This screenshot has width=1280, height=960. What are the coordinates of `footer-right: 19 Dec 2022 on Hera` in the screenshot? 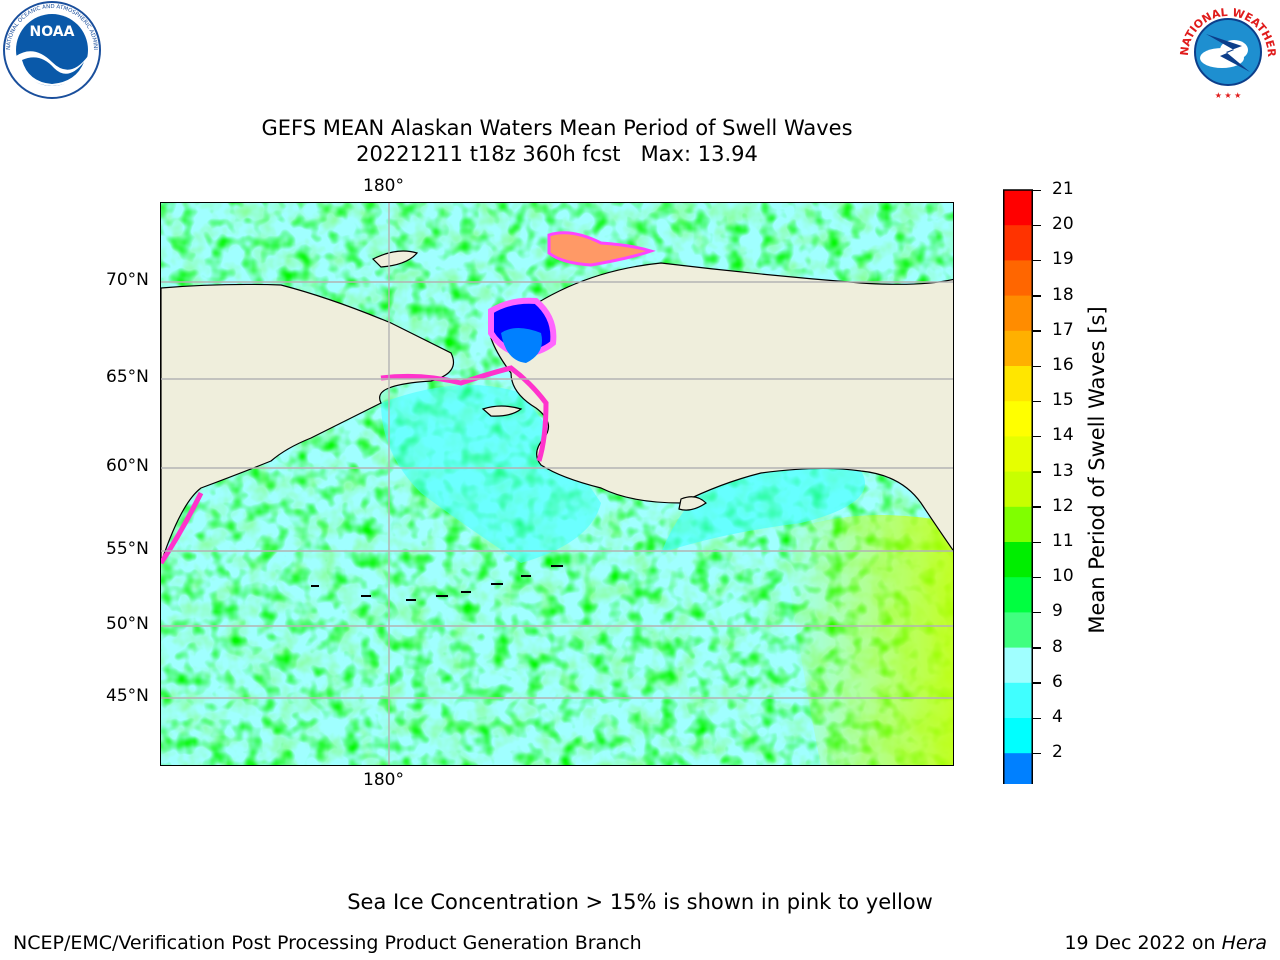 It's located at (1165, 943).